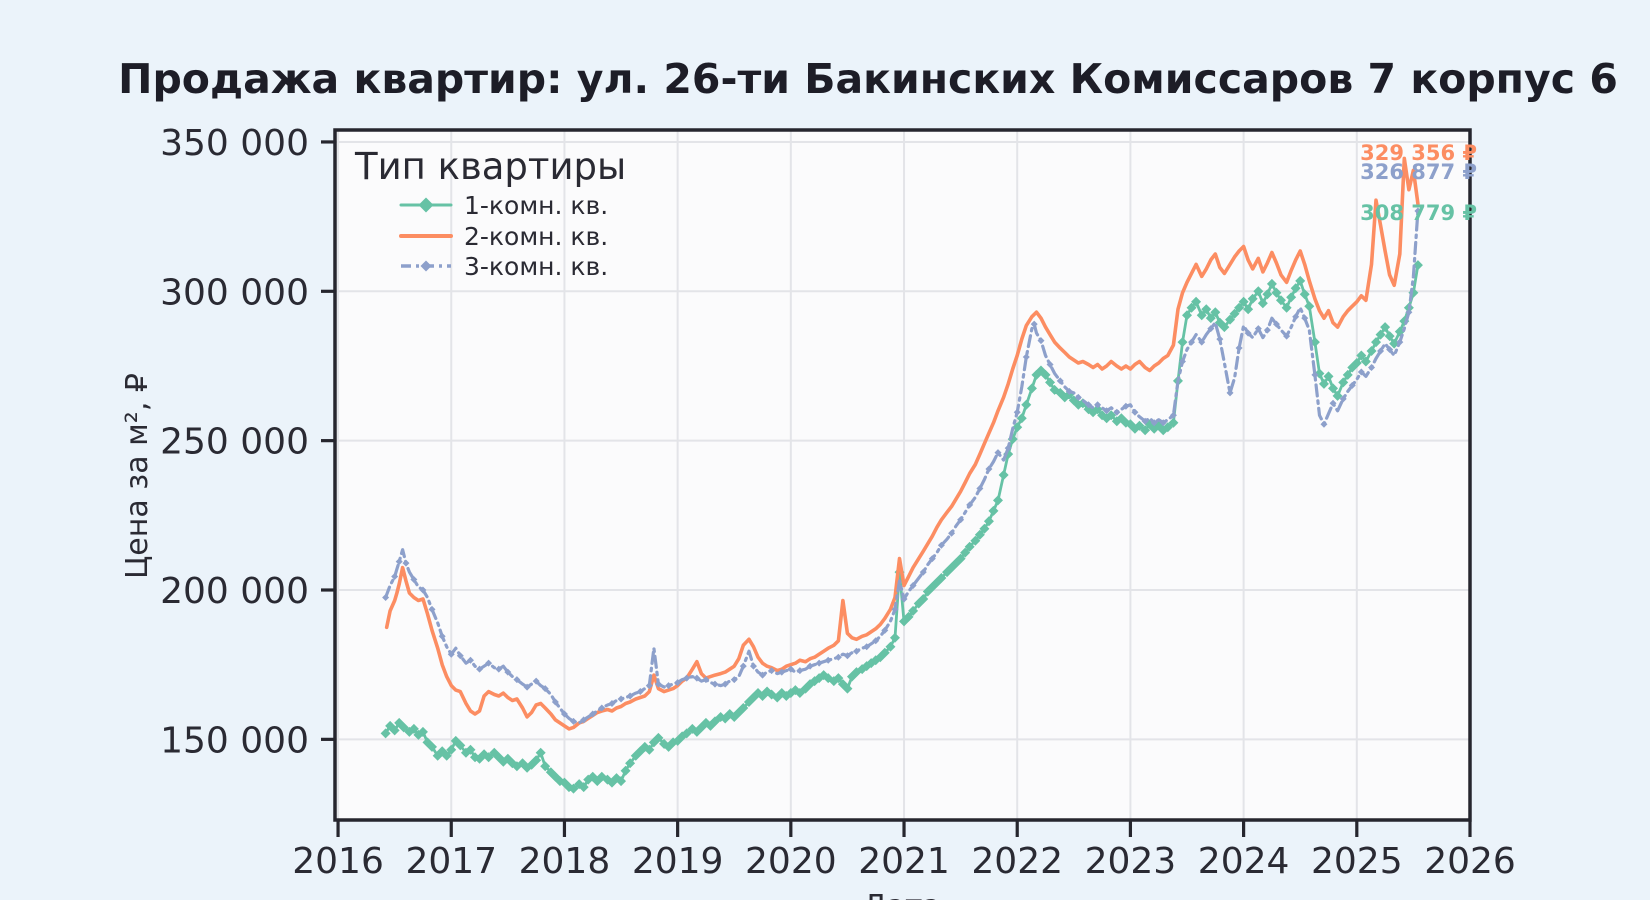 The image size is (1650, 900). Describe the element at coordinates (490, 166) in the screenshot. I see `legend-title: Тип квартиры` at that location.